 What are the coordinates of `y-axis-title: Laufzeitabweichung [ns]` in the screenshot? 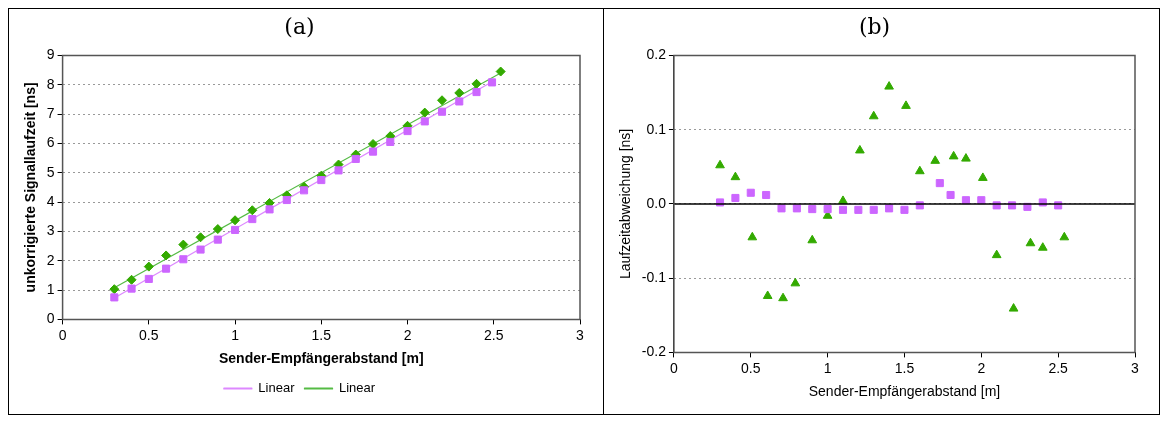 It's located at (625, 204).